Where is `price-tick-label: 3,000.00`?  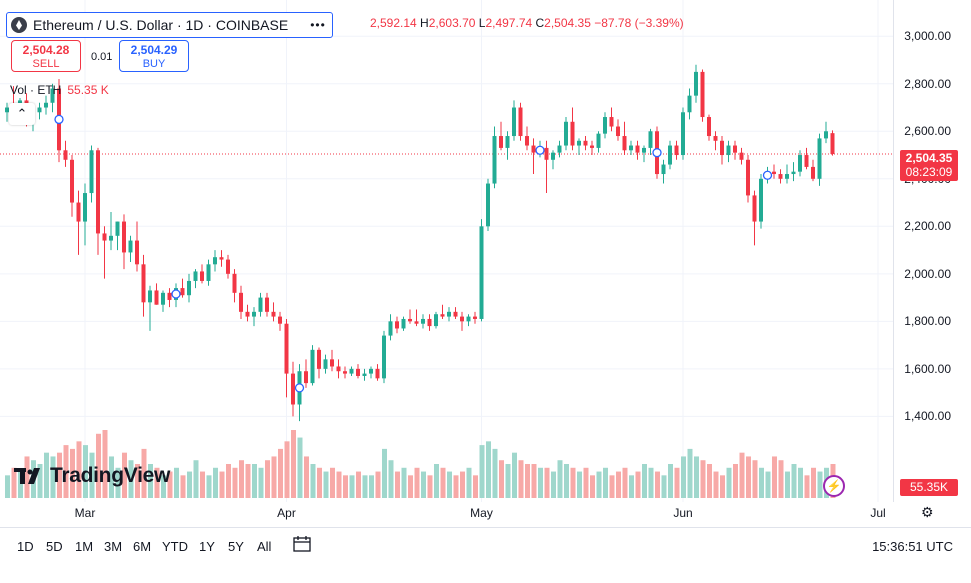 price-tick-label: 3,000.00 is located at coordinates (927, 36).